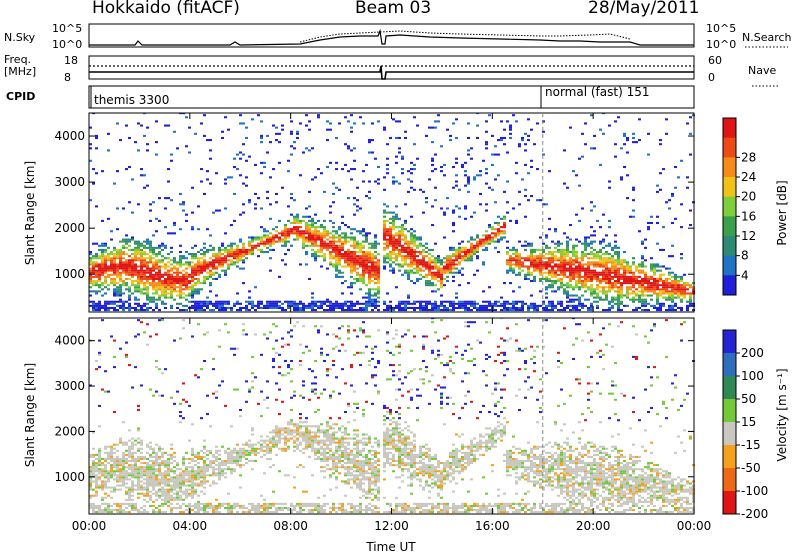 Image resolution: width=800 pixels, height=554 pixels. I want to click on colorbar-tick-label: 28, so click(748, 157).